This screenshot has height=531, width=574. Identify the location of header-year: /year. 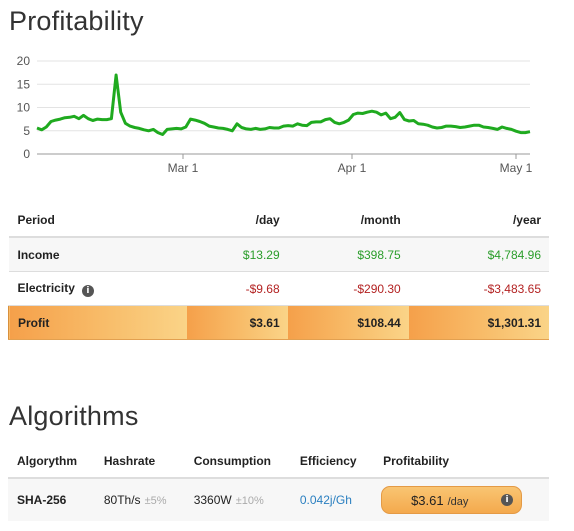
(478, 220).